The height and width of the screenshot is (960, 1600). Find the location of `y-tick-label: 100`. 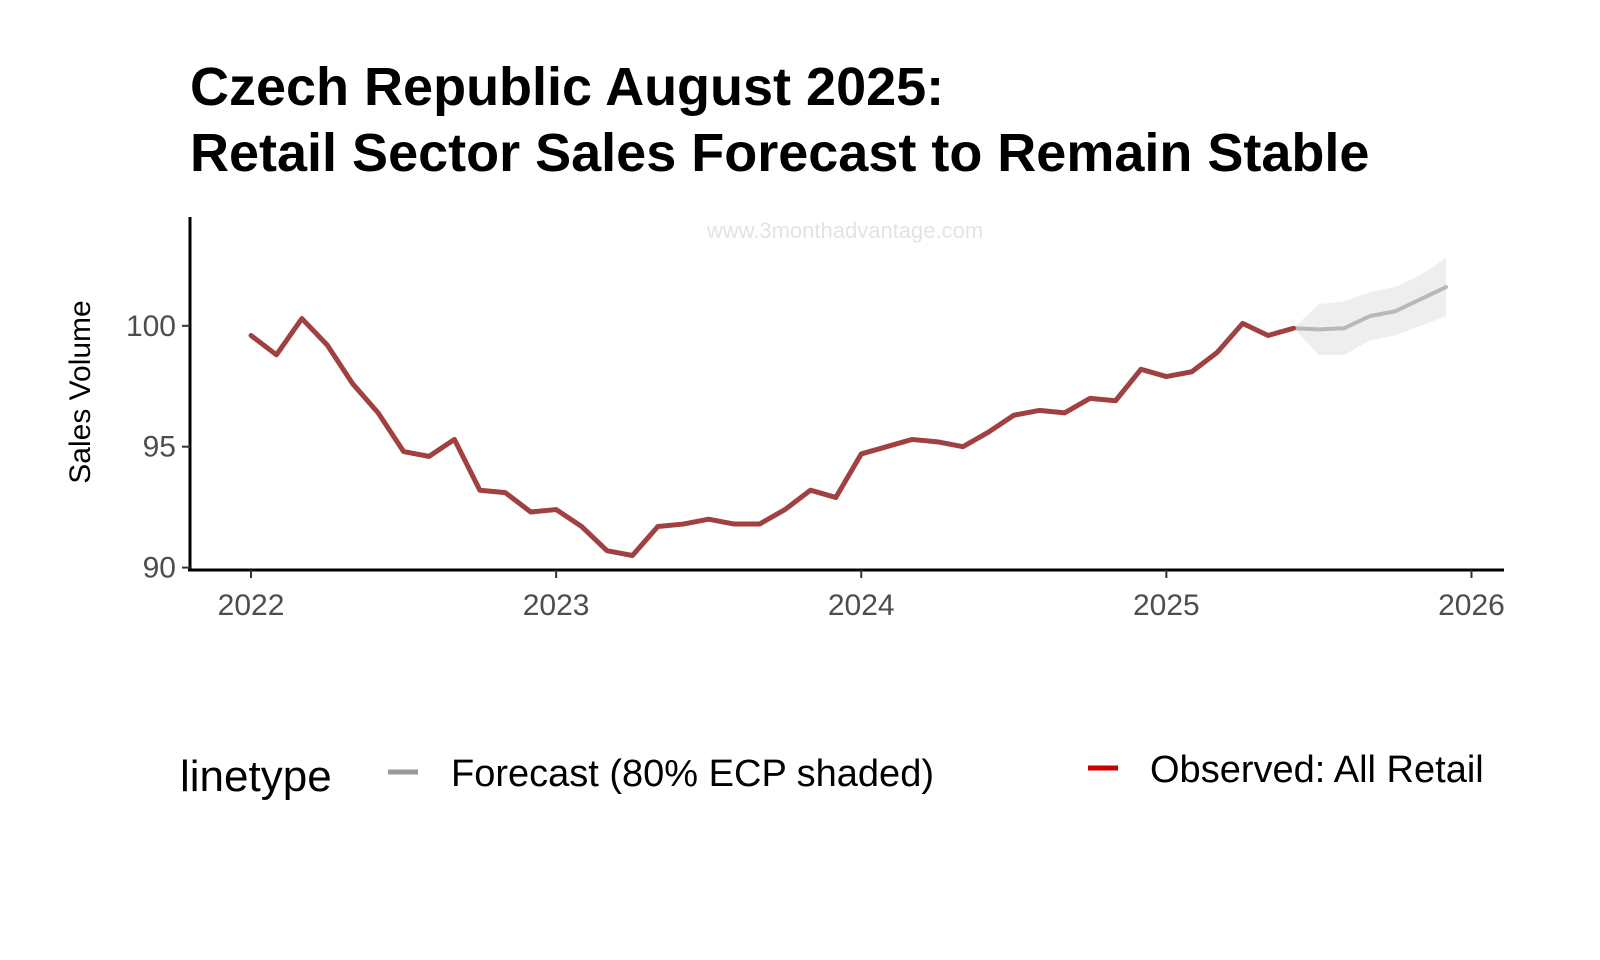

y-tick-label: 100 is located at coordinates (151, 326).